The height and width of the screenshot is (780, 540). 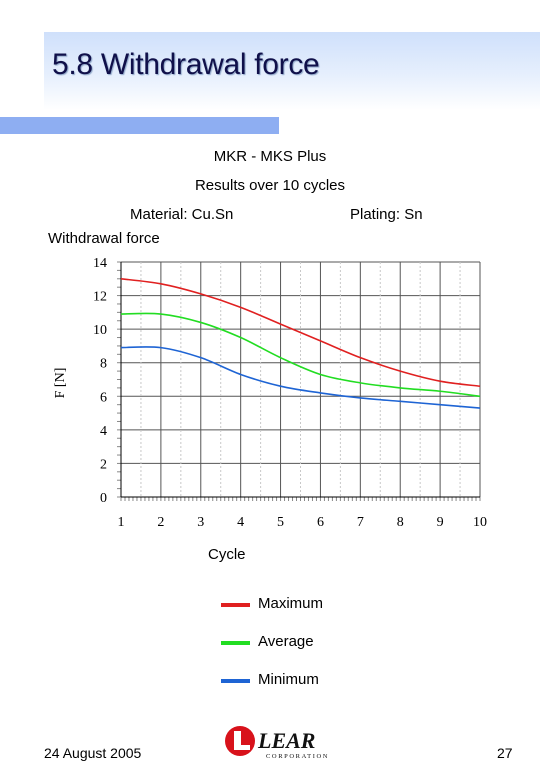 What do you see at coordinates (270, 156) in the screenshot?
I see `chart-title: MKR - MKS Plus` at bounding box center [270, 156].